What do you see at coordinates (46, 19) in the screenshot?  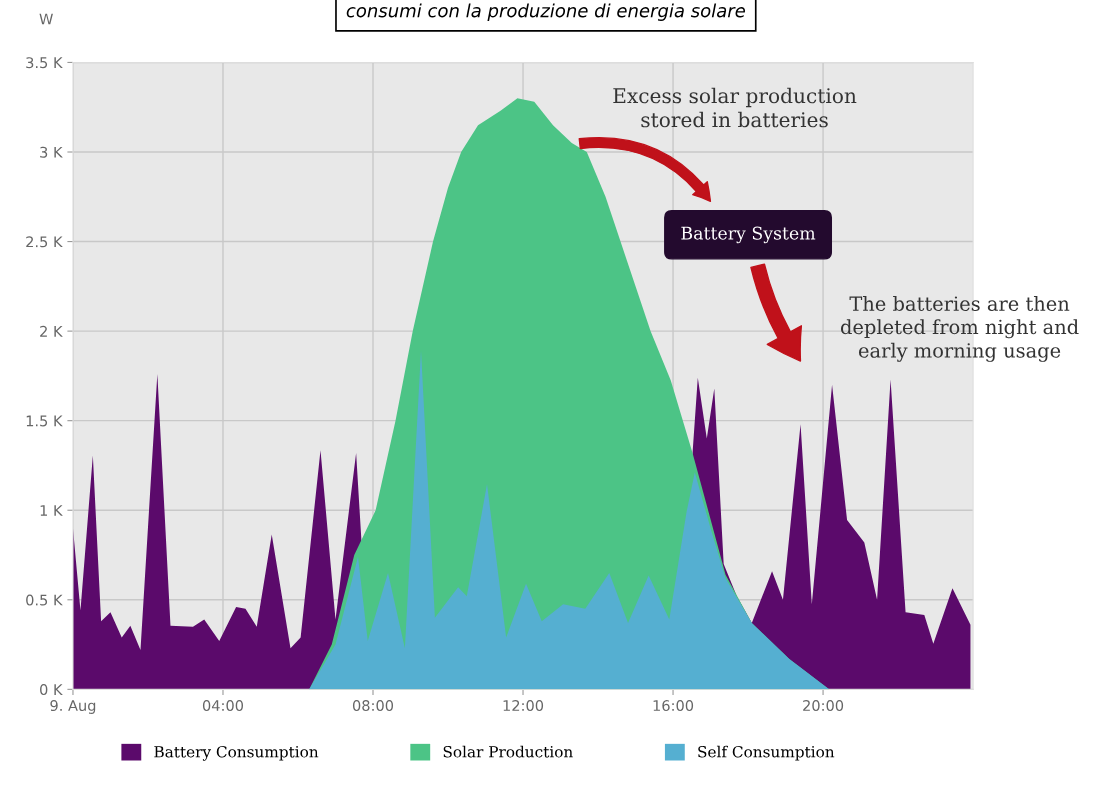 I see `y-axis-title: W` at bounding box center [46, 19].